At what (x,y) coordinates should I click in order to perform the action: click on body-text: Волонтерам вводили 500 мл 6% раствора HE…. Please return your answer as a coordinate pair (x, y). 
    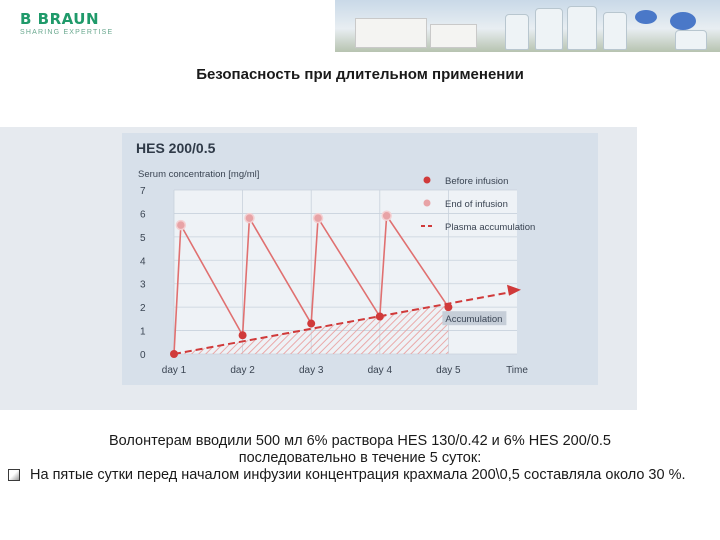
    Looking at the image, I should click on (360, 458).